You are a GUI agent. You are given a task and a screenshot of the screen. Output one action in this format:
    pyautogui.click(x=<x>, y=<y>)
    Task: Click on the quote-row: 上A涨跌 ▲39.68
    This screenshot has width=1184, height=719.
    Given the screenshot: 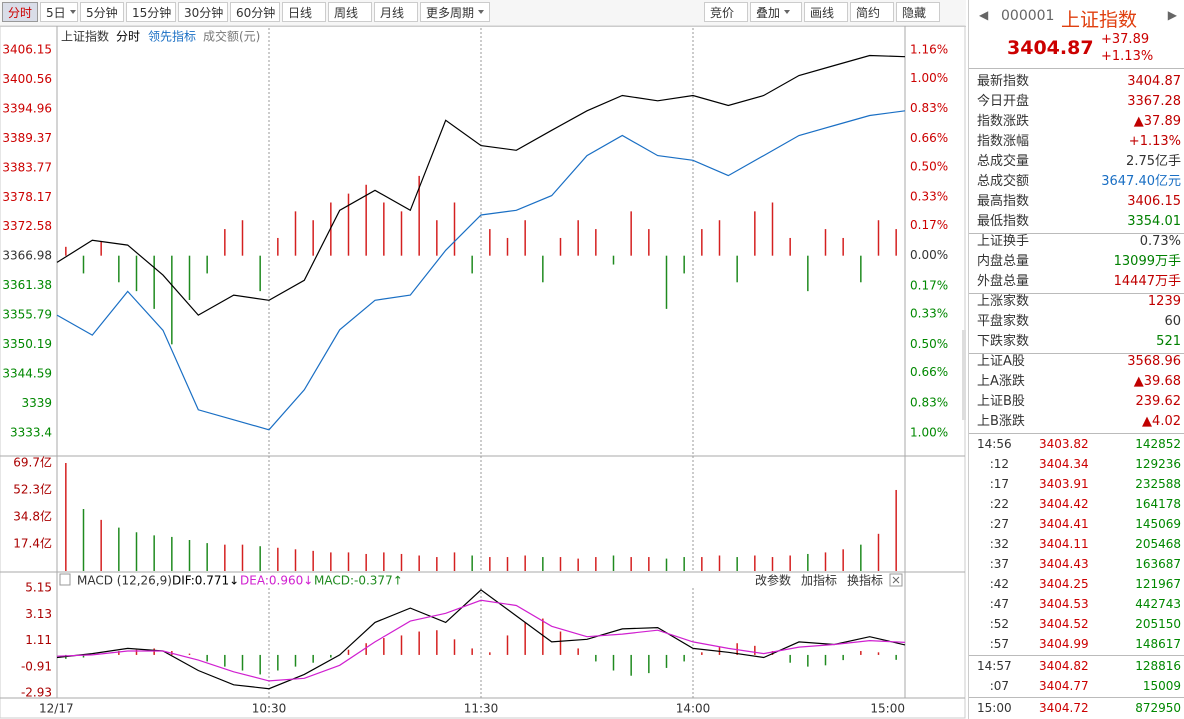 What is the action you would take?
    pyautogui.click(x=1076, y=382)
    